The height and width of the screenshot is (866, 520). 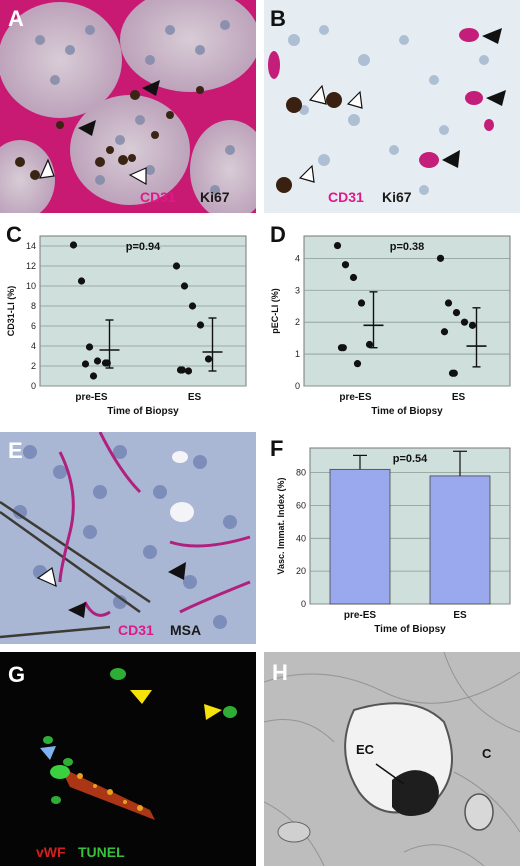 I want to click on arrowhead-blue, so click(x=48, y=753).